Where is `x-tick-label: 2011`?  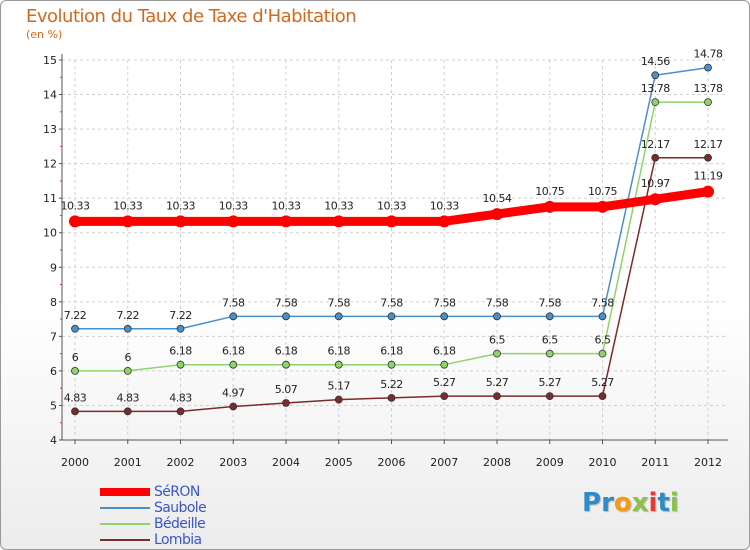
x-tick-label: 2011 is located at coordinates (655, 462).